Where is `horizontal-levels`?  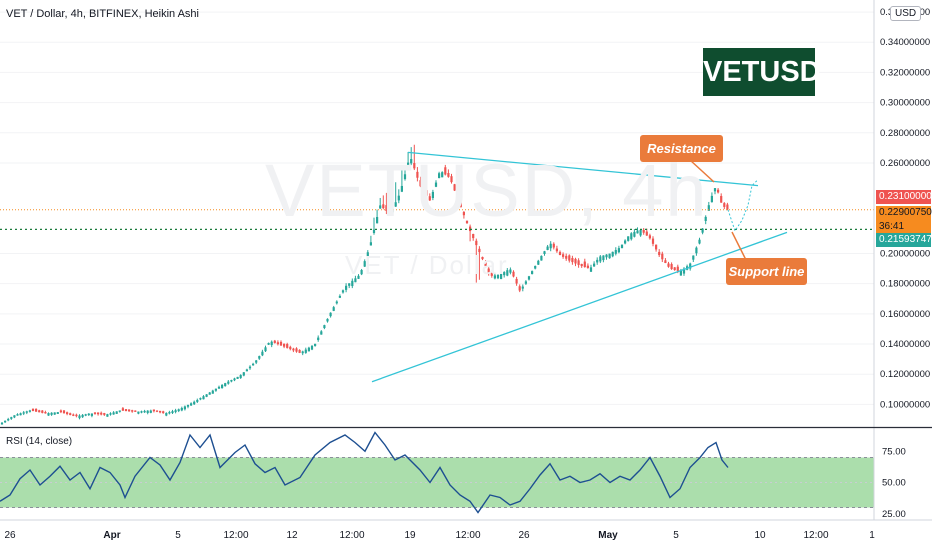 horizontal-levels is located at coordinates (437, 219).